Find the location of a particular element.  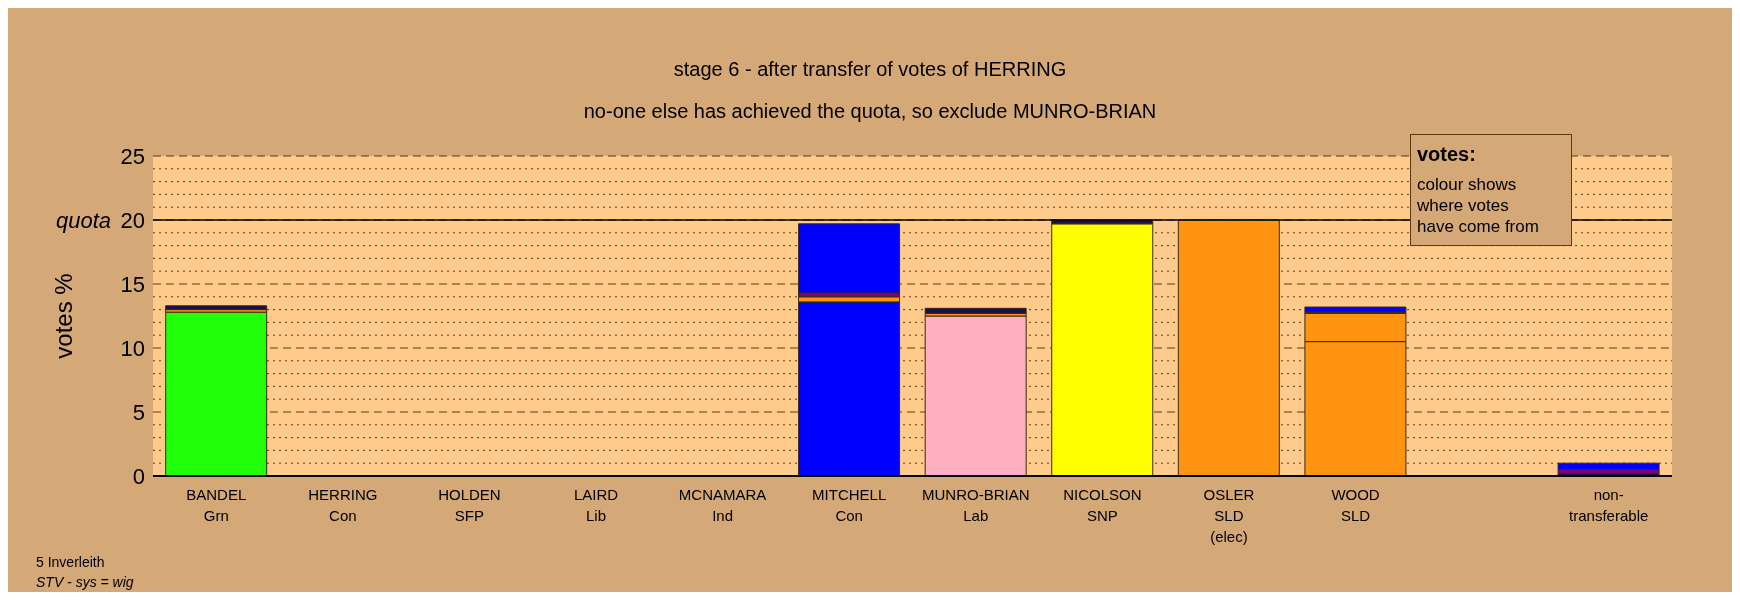

y-tick-label: 20 is located at coordinates (132, 220).